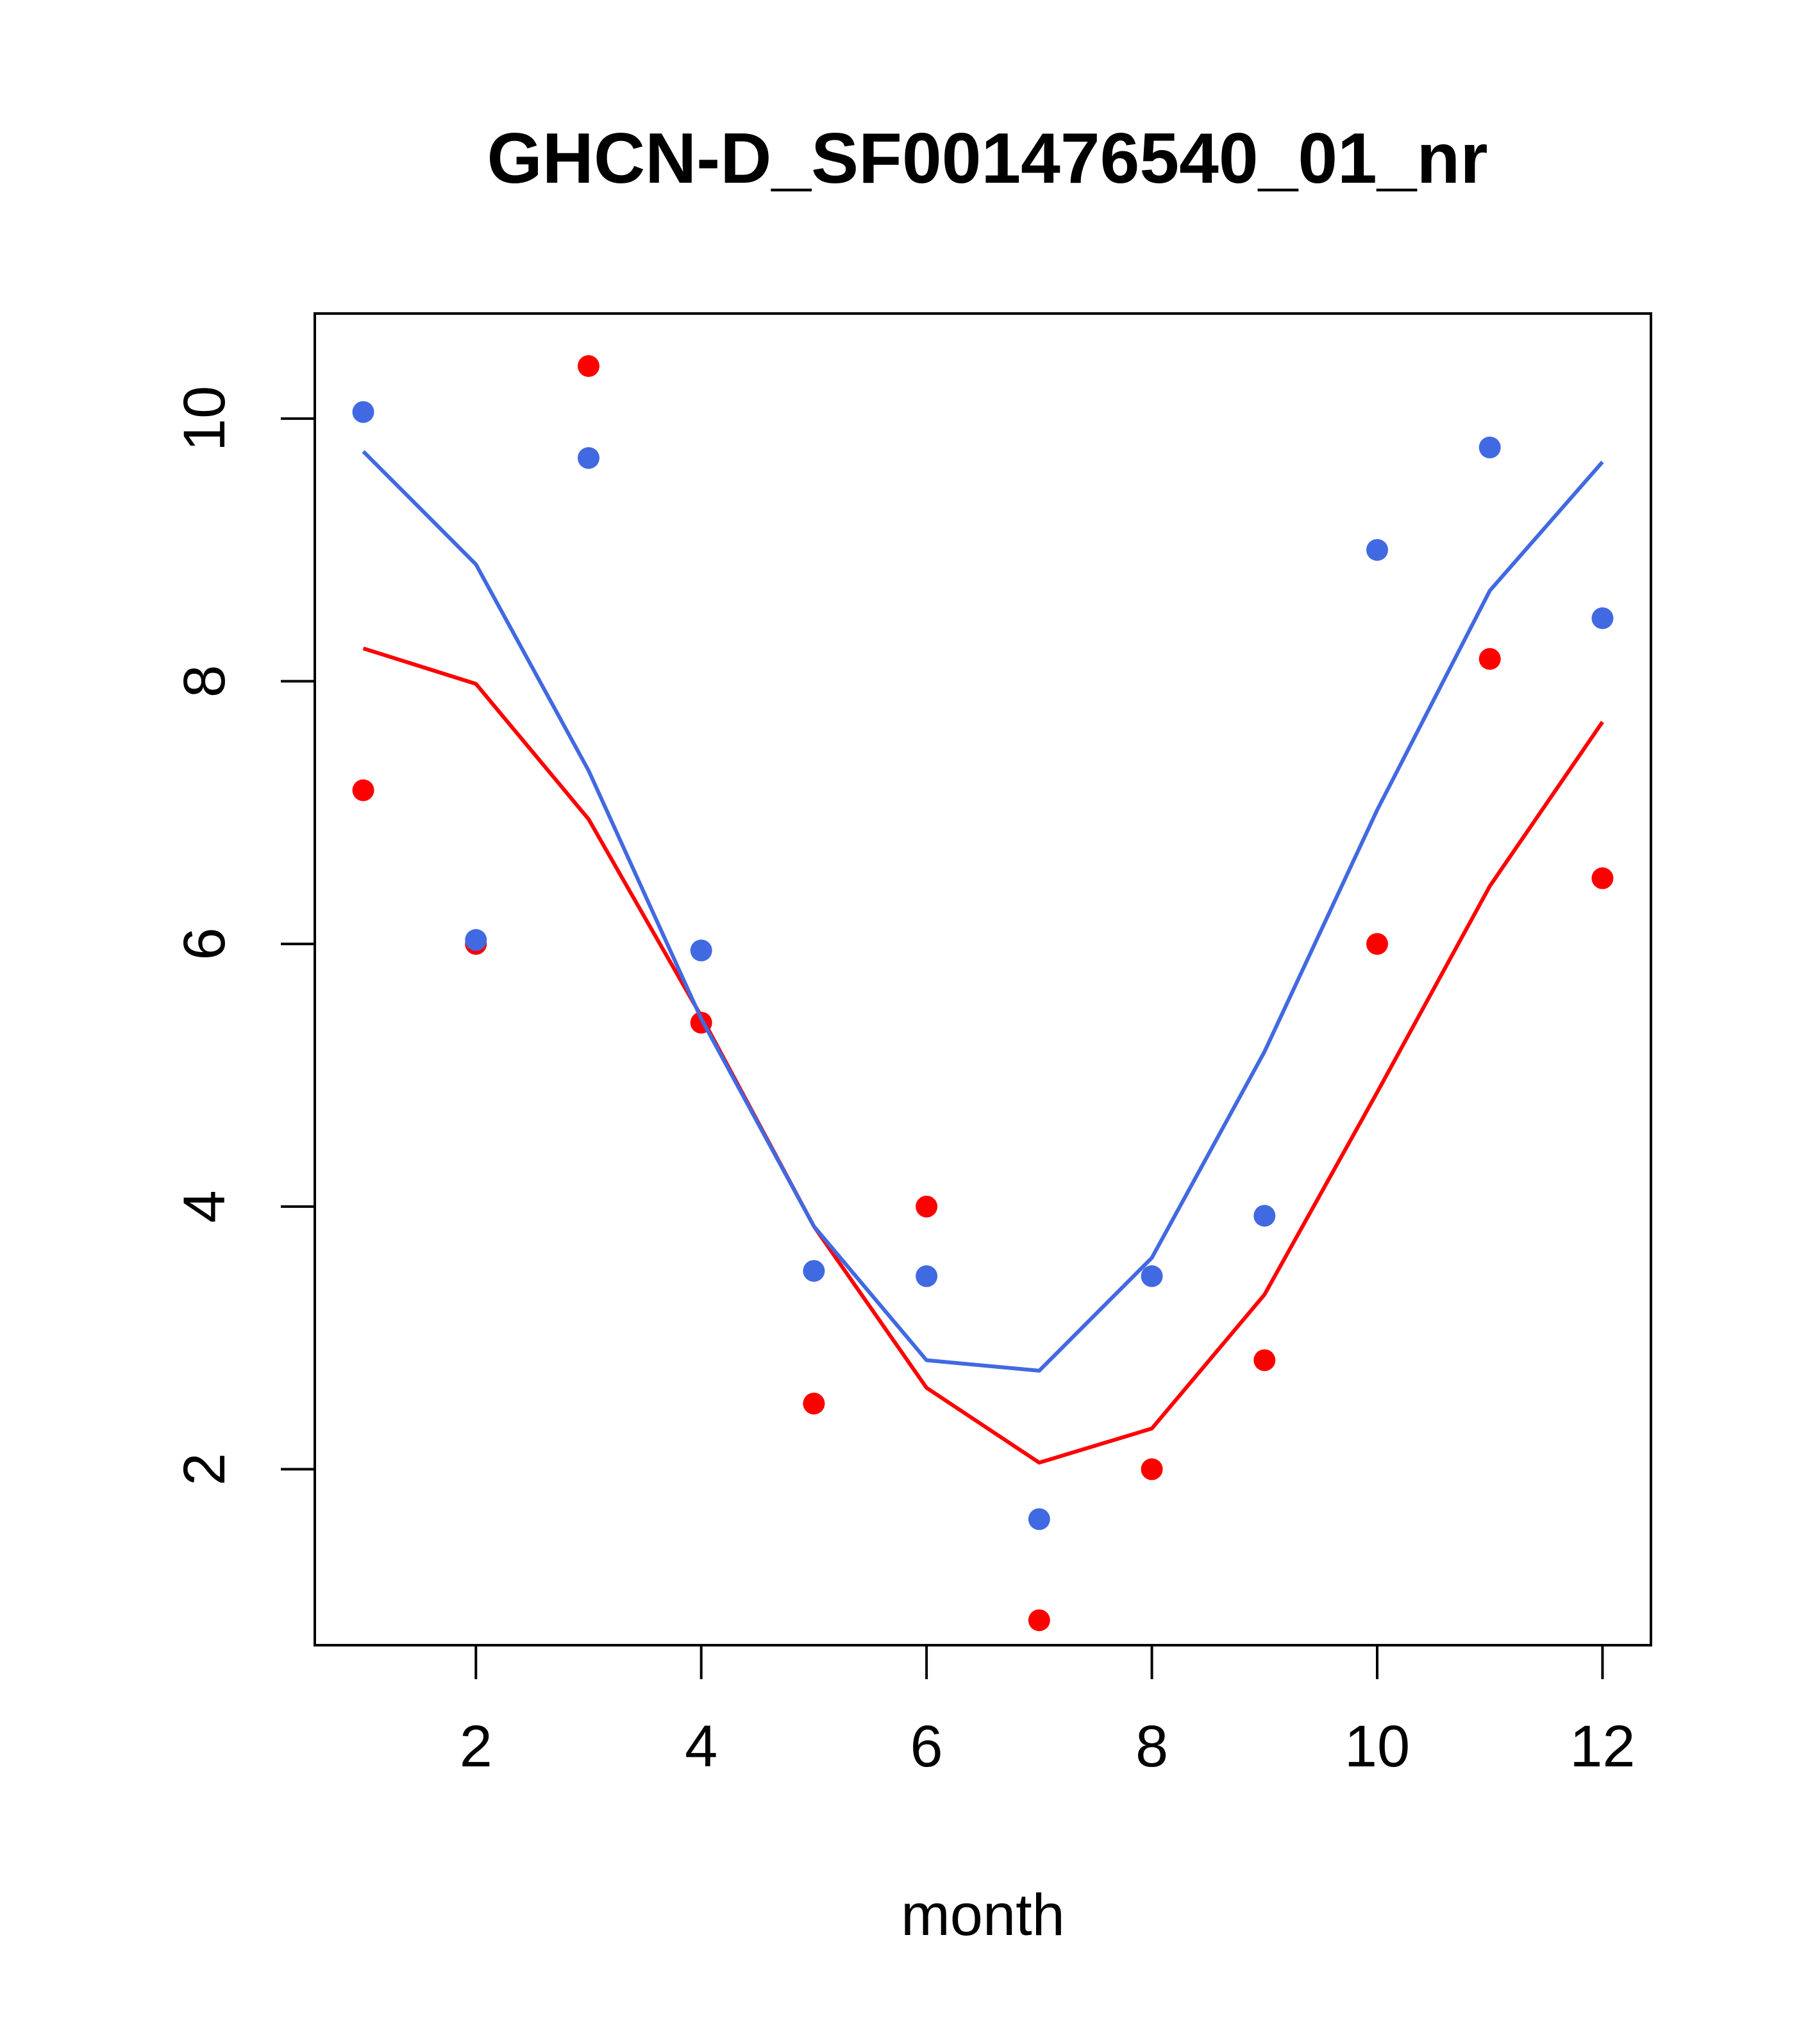  I want to click on x-tick-label: 12, so click(1602, 1746).